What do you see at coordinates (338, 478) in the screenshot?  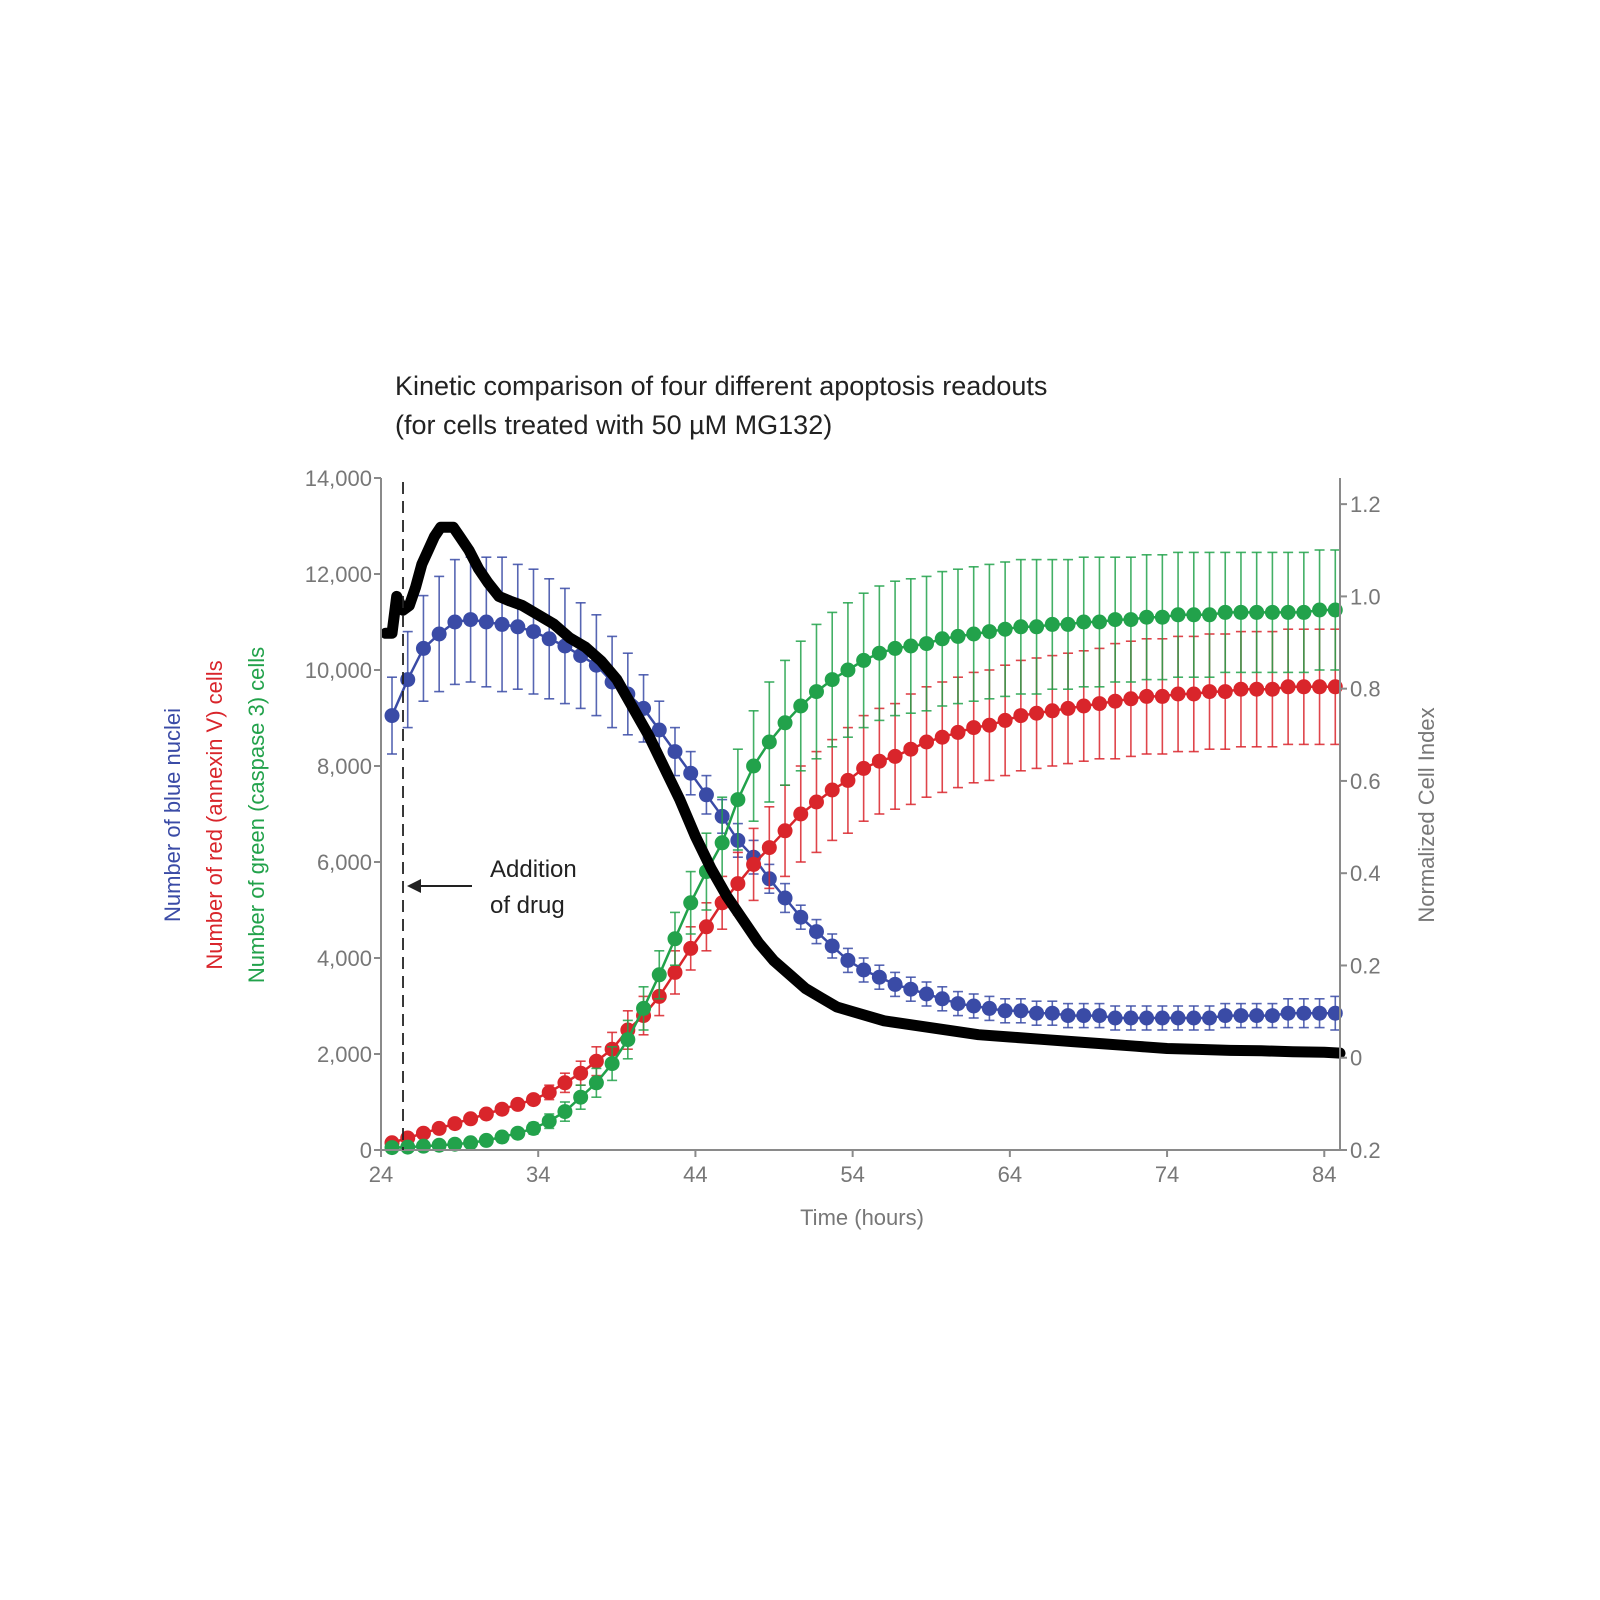 I see `left-y-tick-label: 14,000` at bounding box center [338, 478].